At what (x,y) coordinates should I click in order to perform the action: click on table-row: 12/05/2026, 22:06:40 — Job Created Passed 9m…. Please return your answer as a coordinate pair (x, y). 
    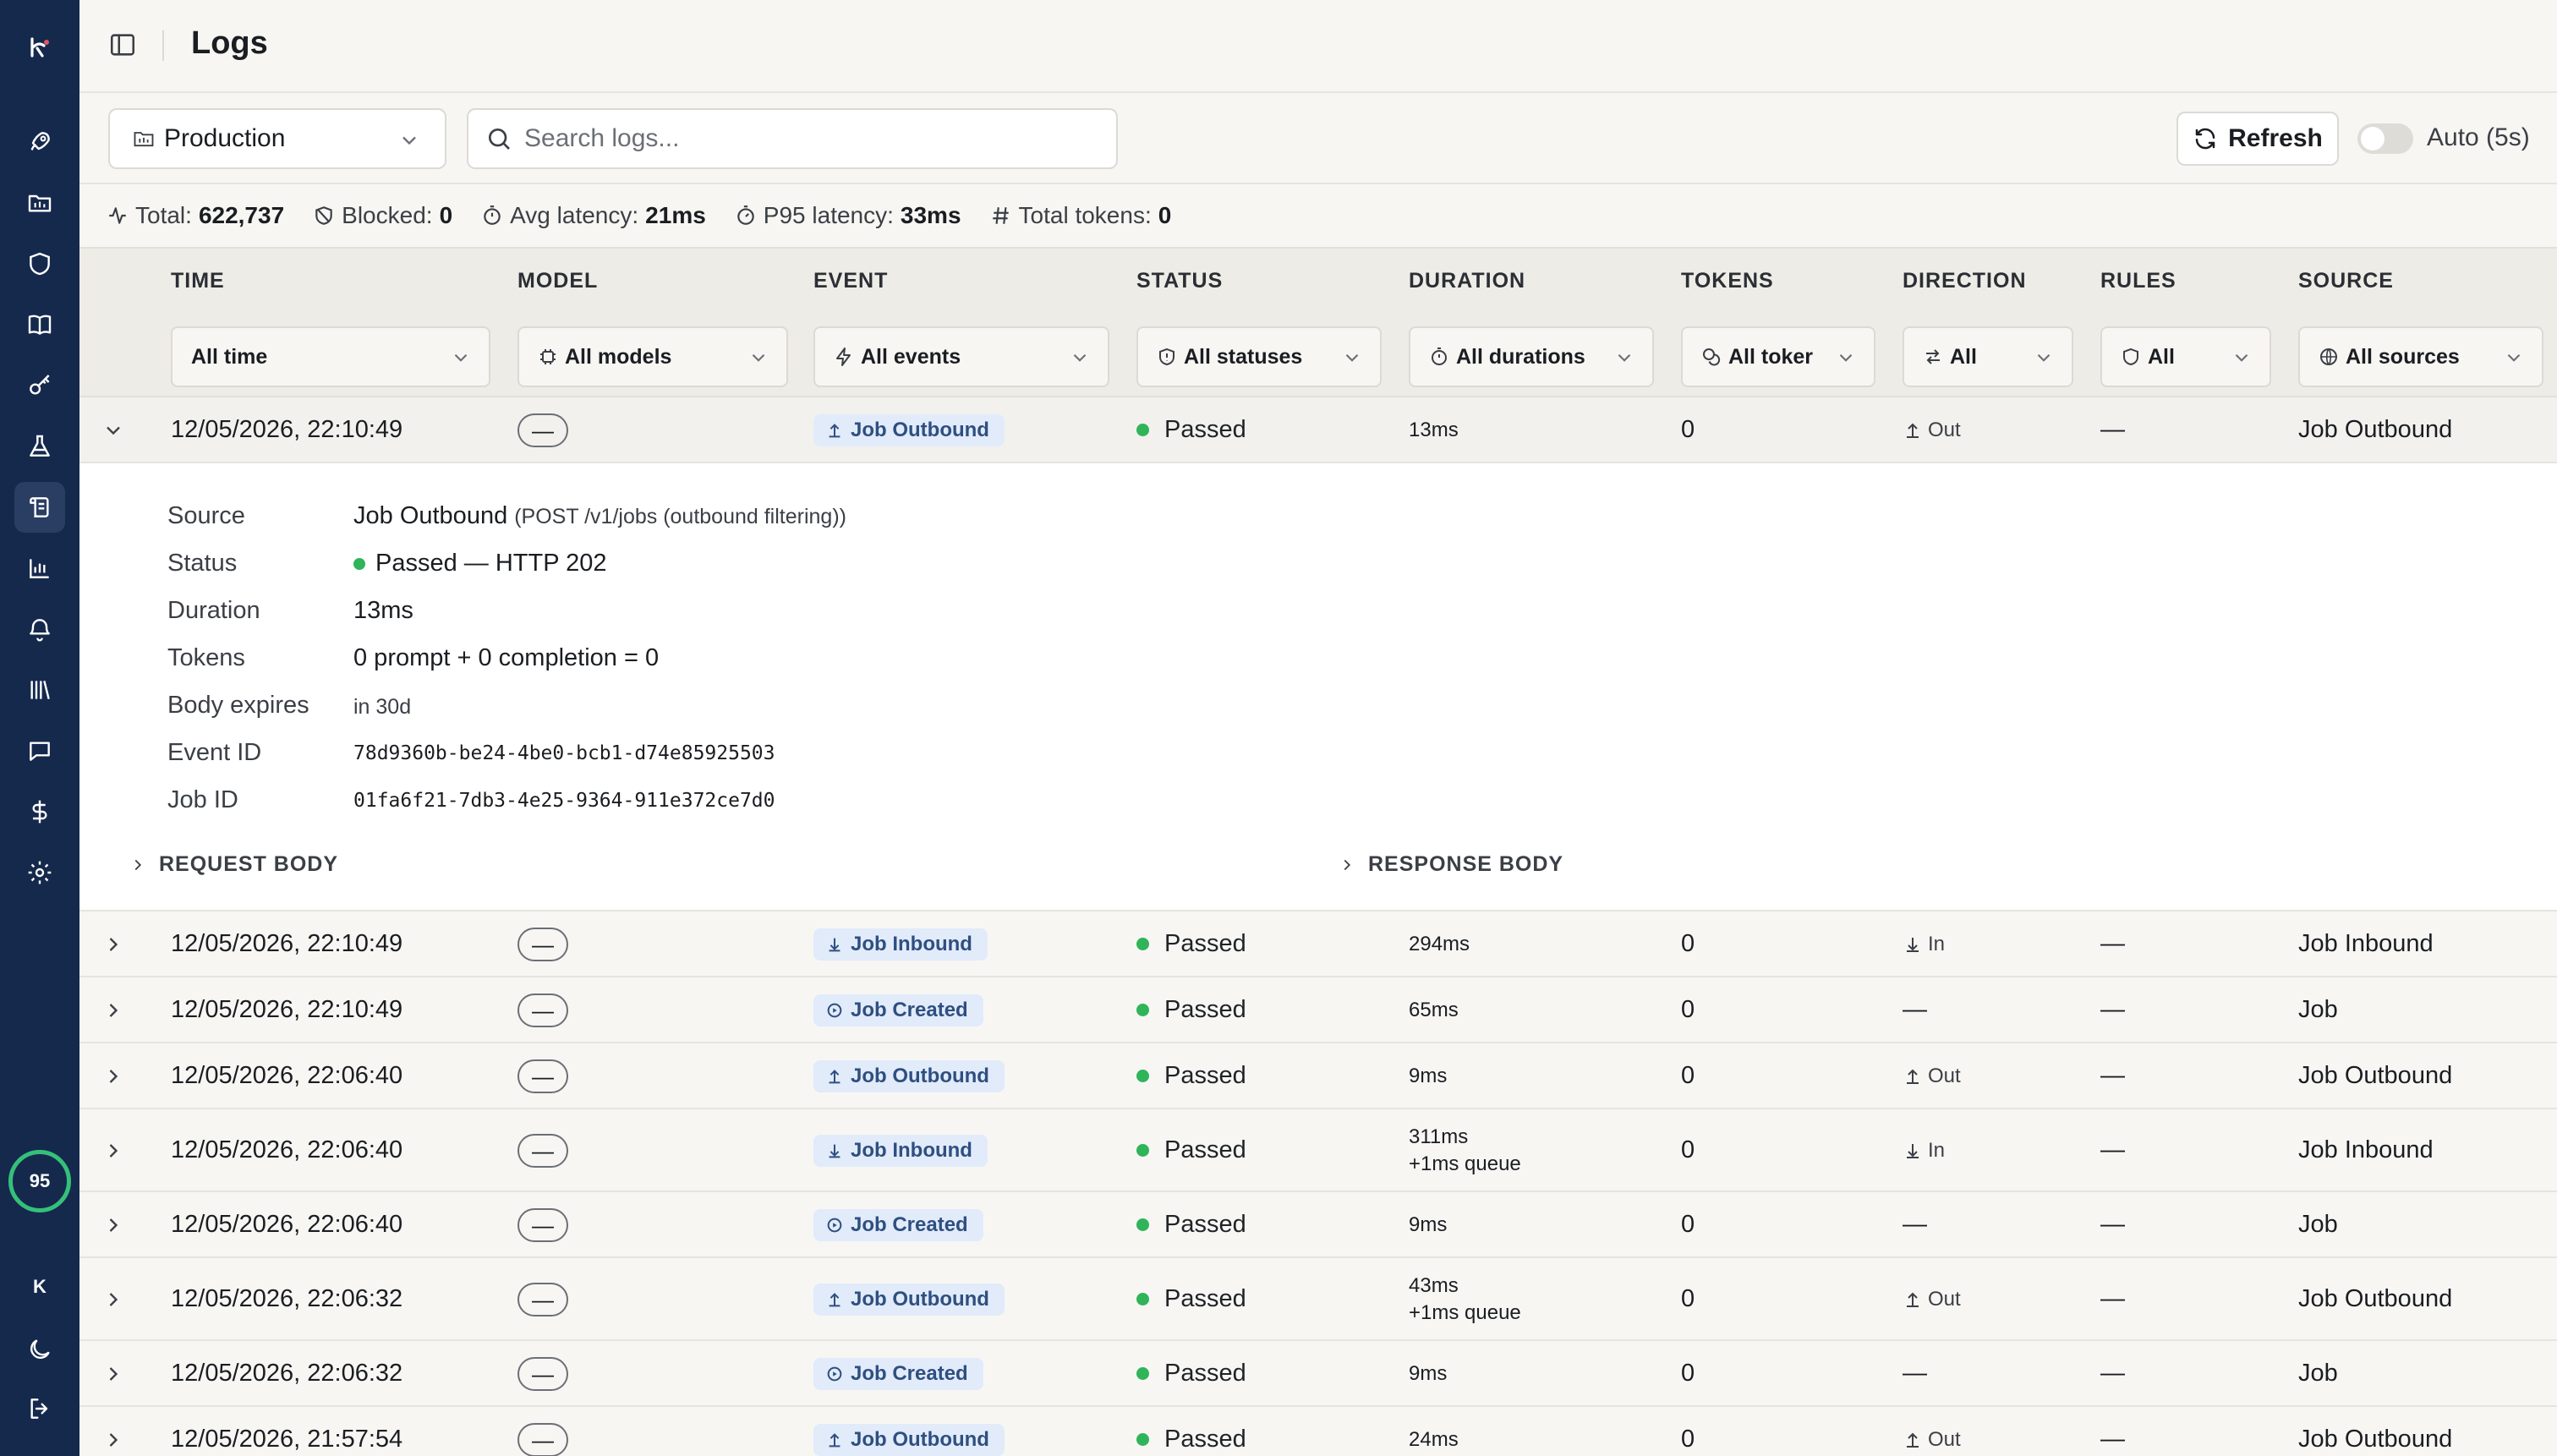
    Looking at the image, I should click on (1318, 1225).